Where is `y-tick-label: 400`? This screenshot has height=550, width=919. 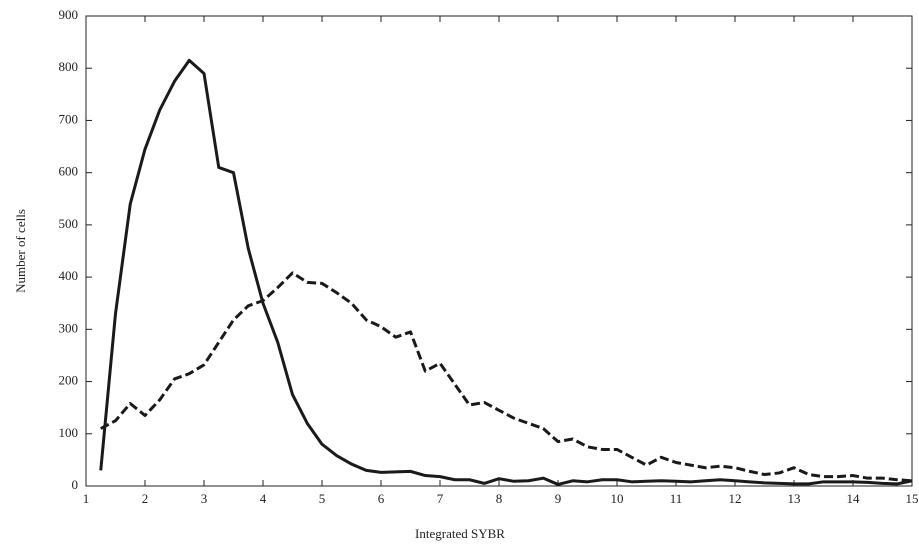 y-tick-label: 400 is located at coordinates (69, 275).